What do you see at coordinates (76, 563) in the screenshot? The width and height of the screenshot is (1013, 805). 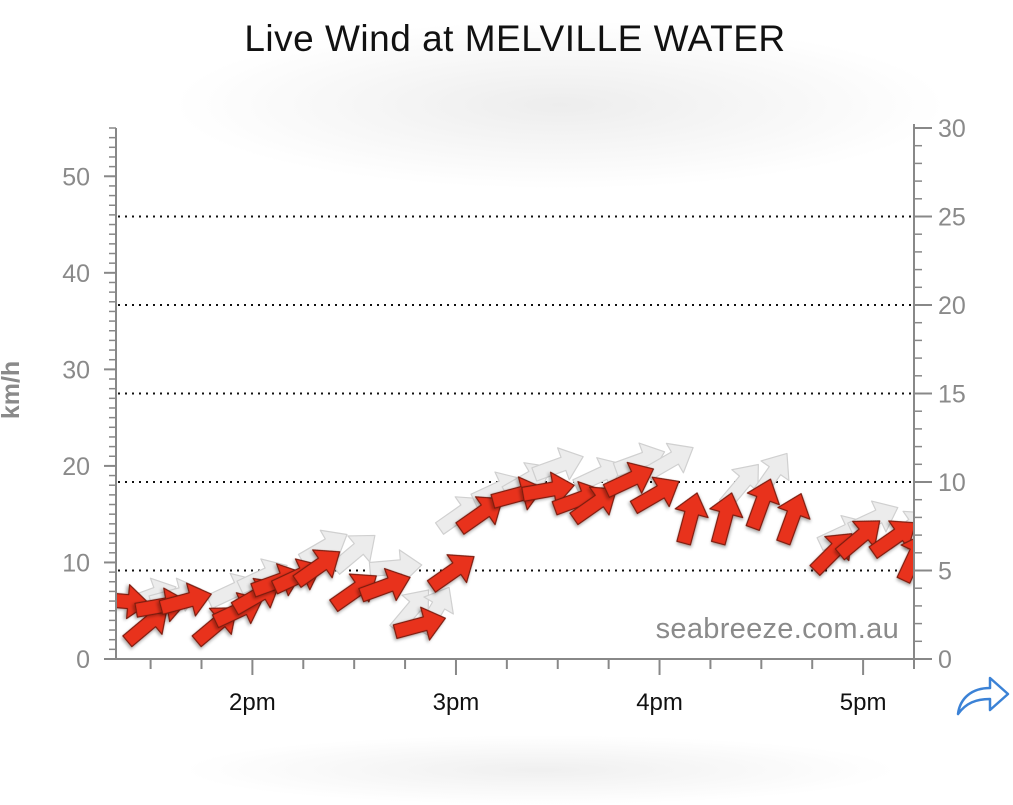 I see `left-tick-label: 10` at bounding box center [76, 563].